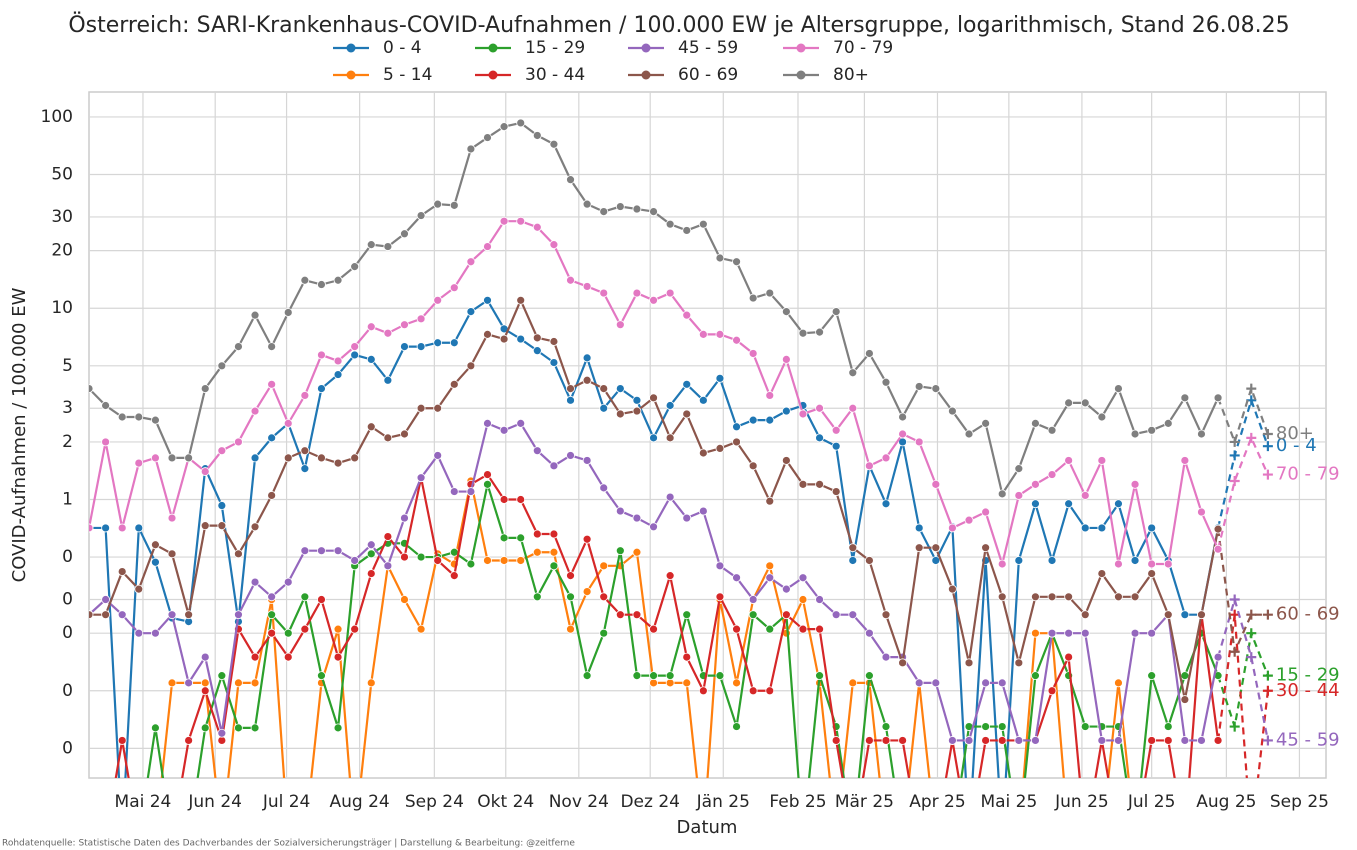 The image size is (1357, 850). What do you see at coordinates (67, 442) in the screenshot?
I see `y-tick-label: 2` at bounding box center [67, 442].